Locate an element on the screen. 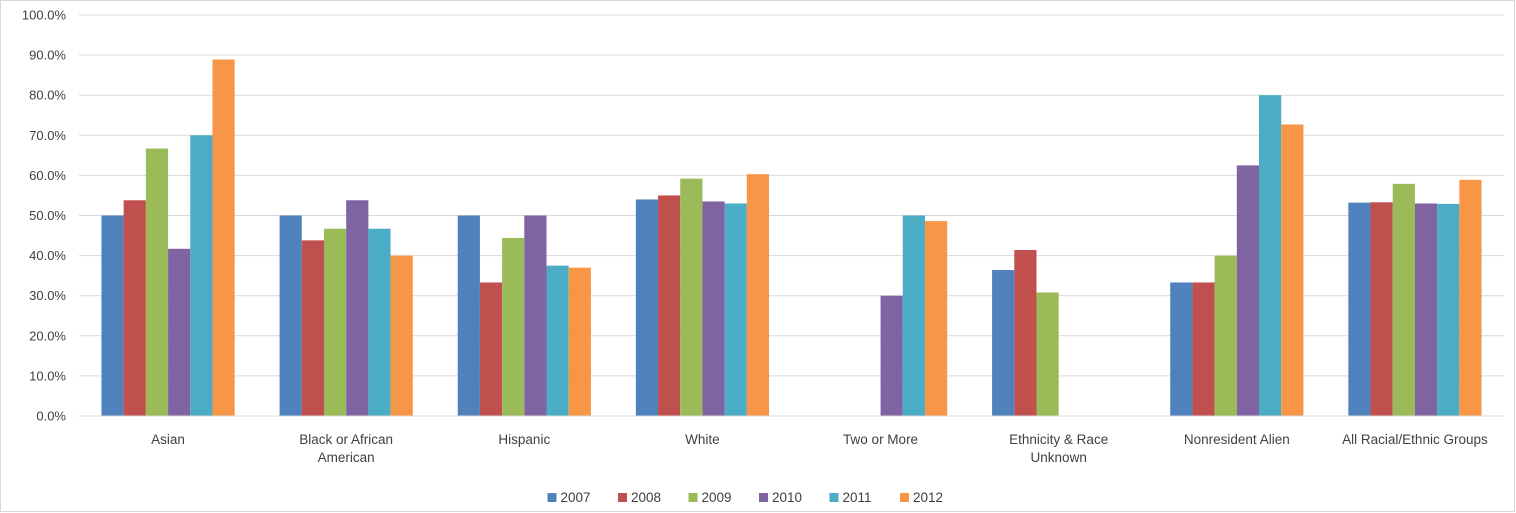 This screenshot has width=1516, height=513. y-tick-label: 100.0% is located at coordinates (44, 15).